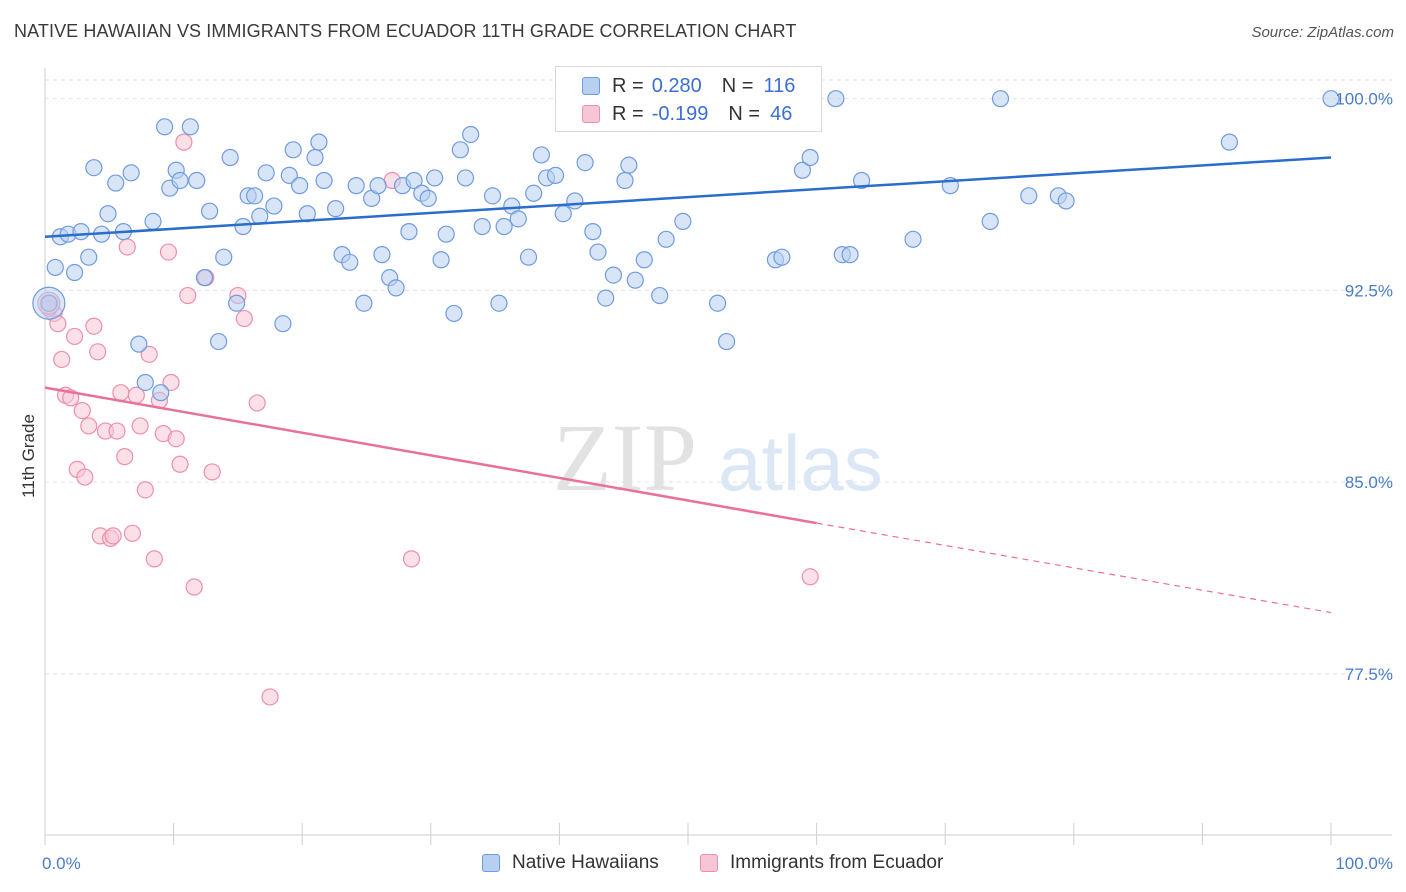 Image resolution: width=1406 pixels, height=892 pixels. Describe the element at coordinates (688, 197) in the screenshot. I see `hawaiian-trend-line` at that location.